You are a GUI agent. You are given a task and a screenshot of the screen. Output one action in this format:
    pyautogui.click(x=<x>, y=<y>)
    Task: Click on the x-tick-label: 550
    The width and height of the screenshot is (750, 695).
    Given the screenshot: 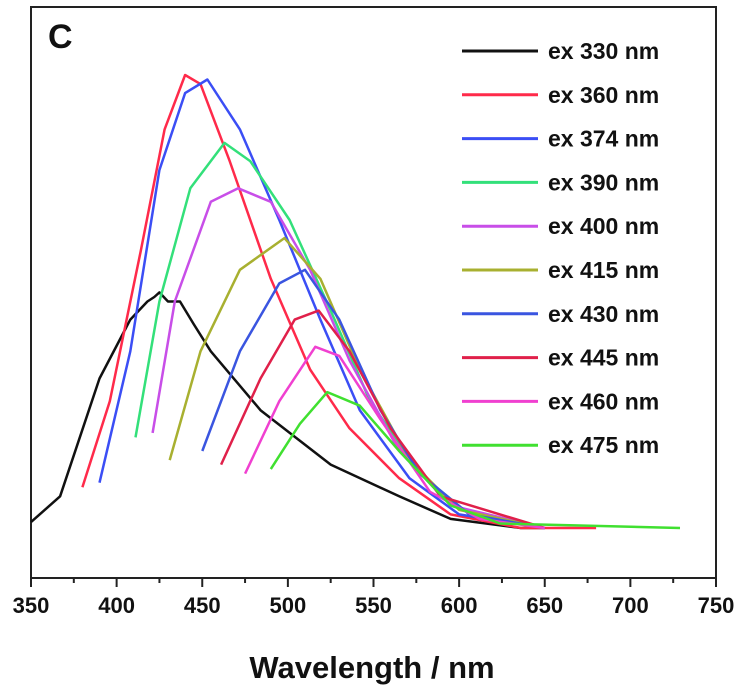 What is the action you would take?
    pyautogui.click(x=373, y=605)
    